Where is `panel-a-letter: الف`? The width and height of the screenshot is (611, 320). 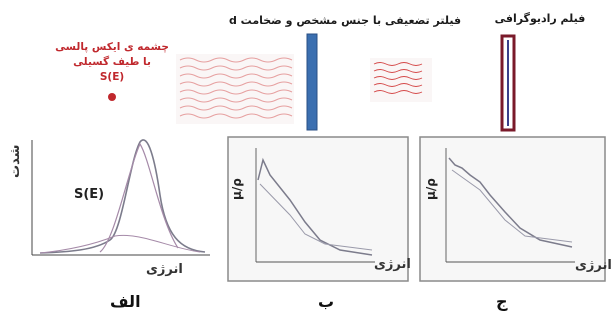
panel-a-letter: الف is located at coordinates (125, 301).